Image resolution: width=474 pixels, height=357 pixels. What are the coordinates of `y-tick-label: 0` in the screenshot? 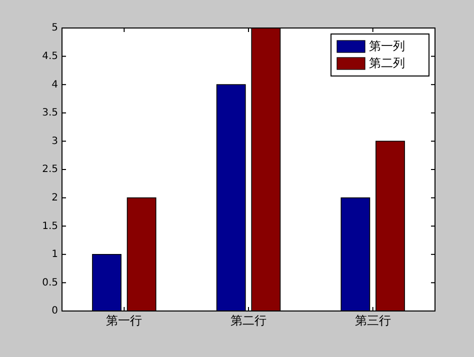 It's located at (55, 311).